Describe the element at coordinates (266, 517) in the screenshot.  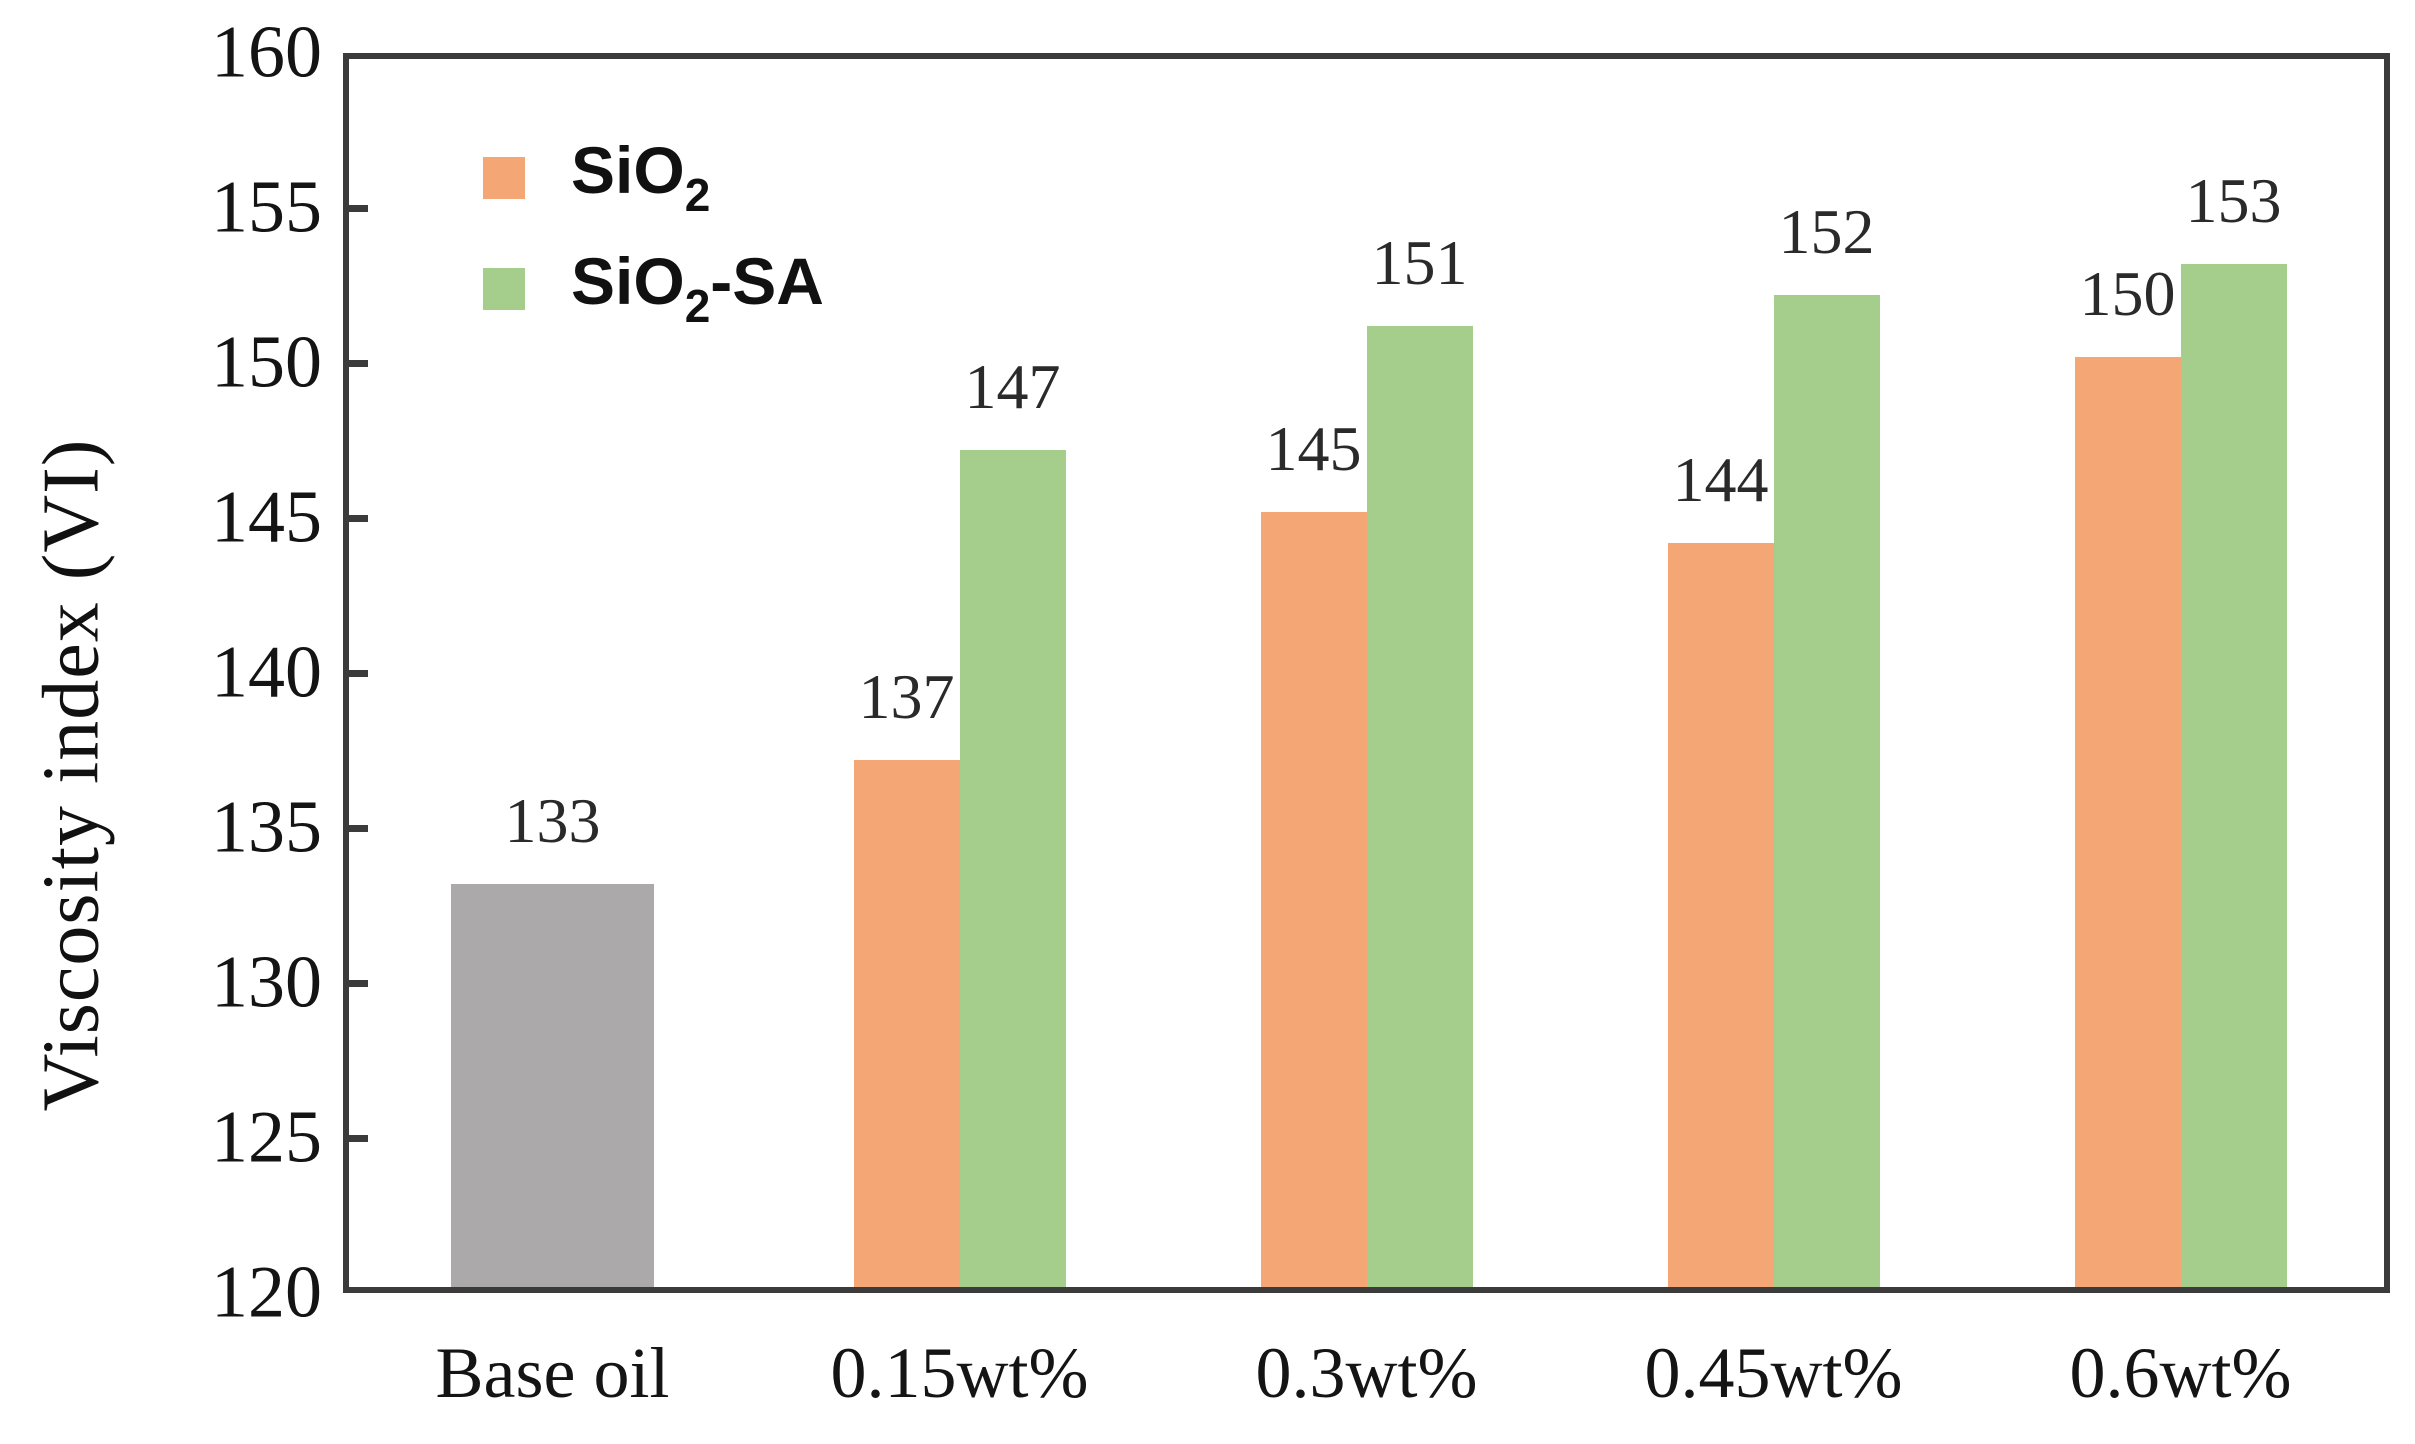
I see `y-tick-label: 145` at that location.